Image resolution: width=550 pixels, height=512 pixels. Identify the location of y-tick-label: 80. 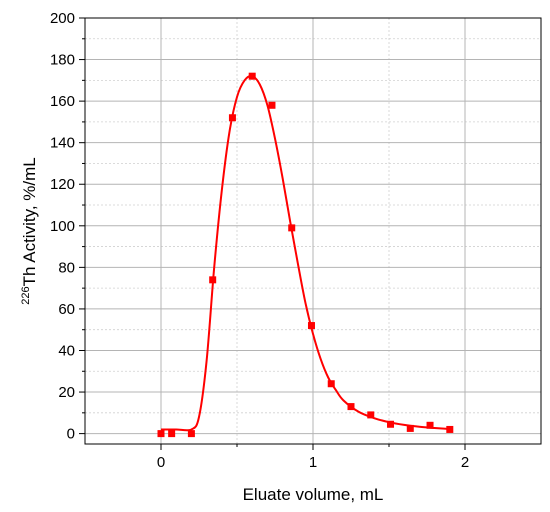
(66, 267).